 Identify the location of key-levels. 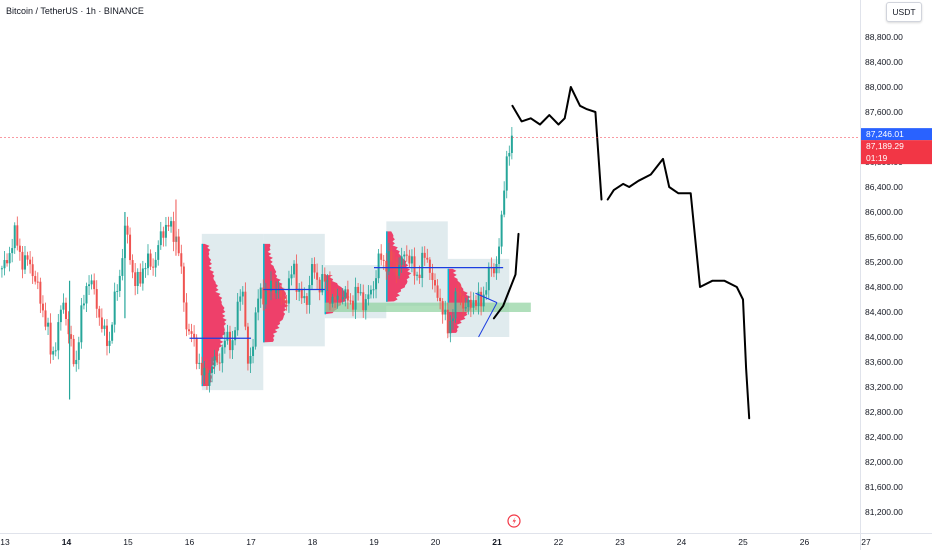
(346, 303).